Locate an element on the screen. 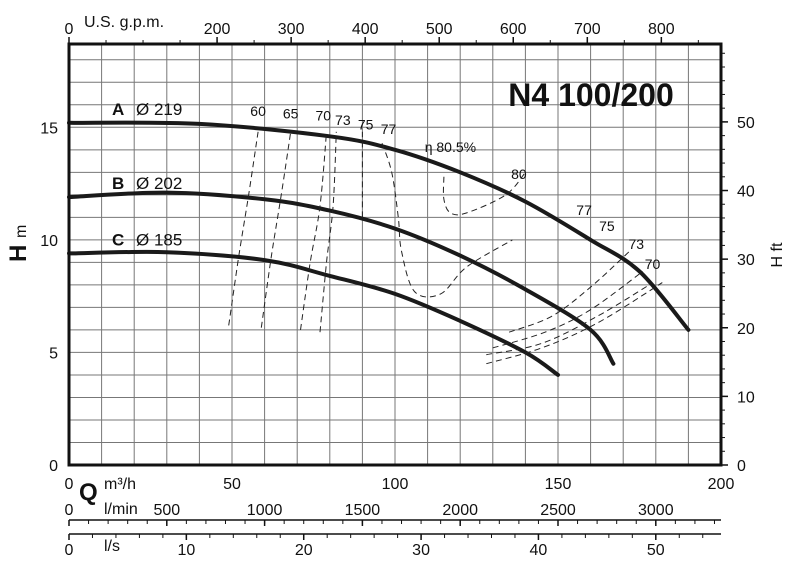 The width and height of the screenshot is (787, 567). y-tick-label: 15 is located at coordinates (49, 128).